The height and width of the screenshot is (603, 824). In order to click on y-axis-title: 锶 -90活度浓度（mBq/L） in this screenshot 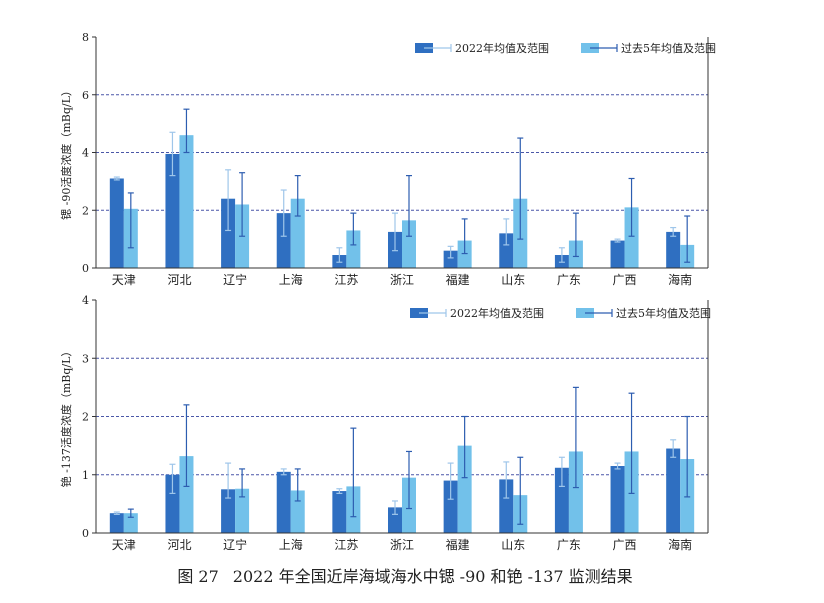, I will do `click(66, 152)`.